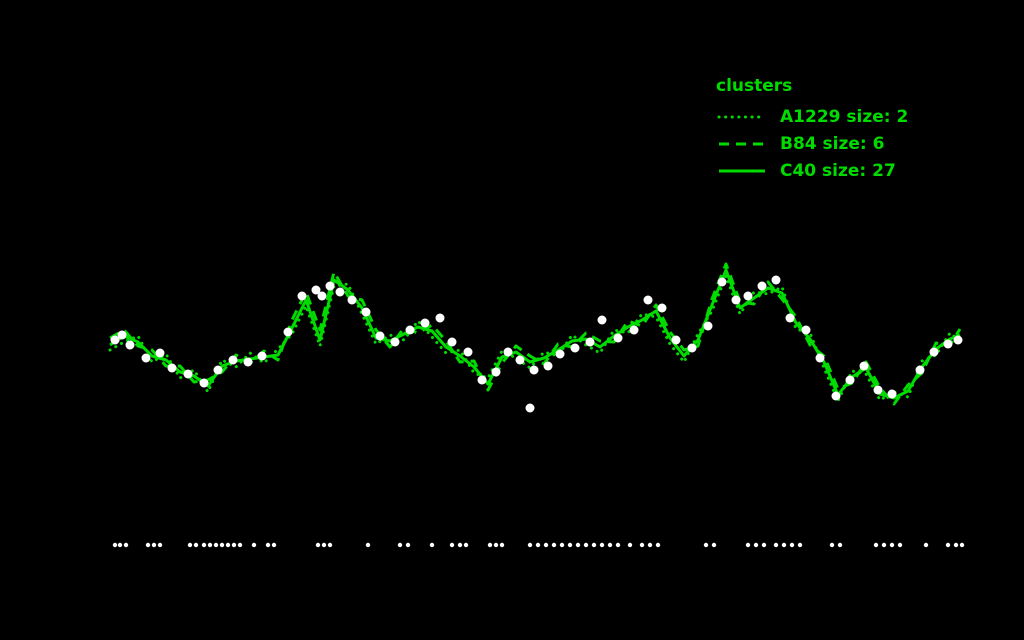 The height and width of the screenshot is (640, 1024). I want to click on legend-label: C40 size: 27, so click(838, 170).